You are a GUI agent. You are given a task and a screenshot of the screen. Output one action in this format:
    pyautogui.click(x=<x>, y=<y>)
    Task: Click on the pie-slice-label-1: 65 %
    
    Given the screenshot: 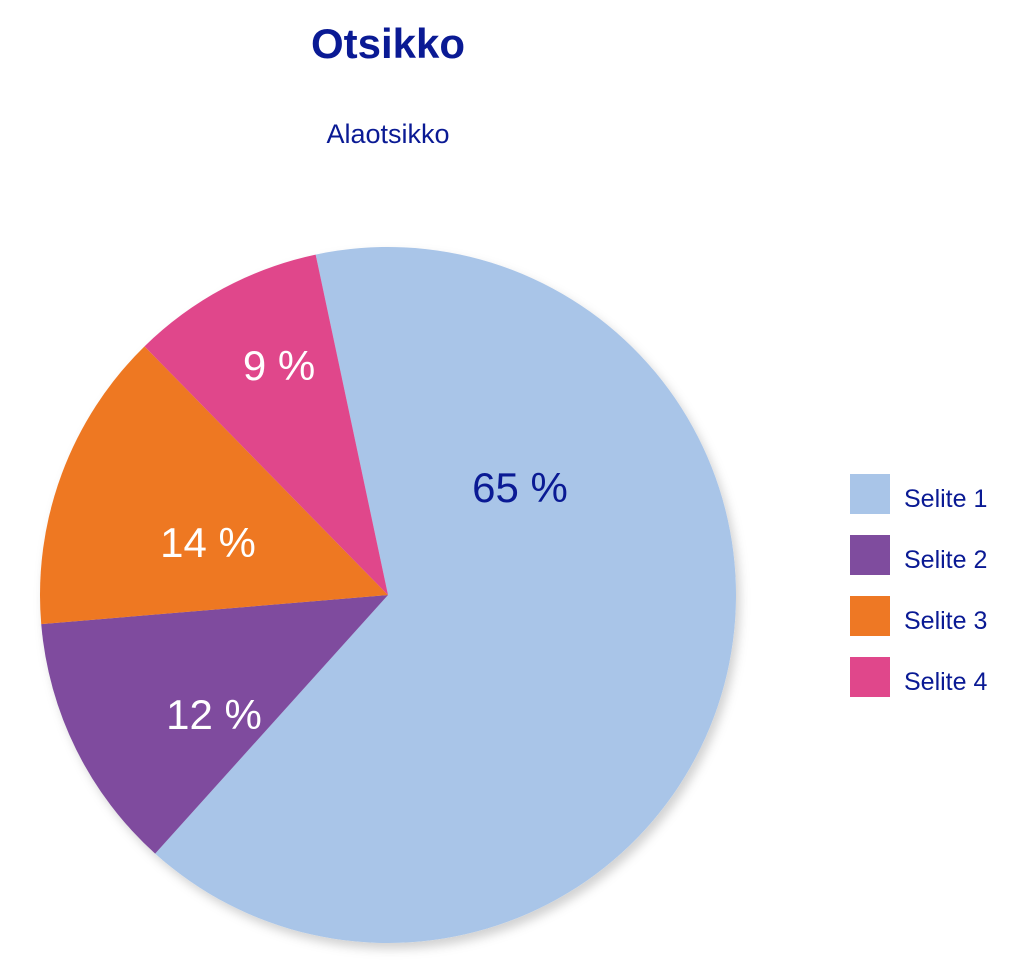 What is the action you would take?
    pyautogui.click(x=520, y=487)
    